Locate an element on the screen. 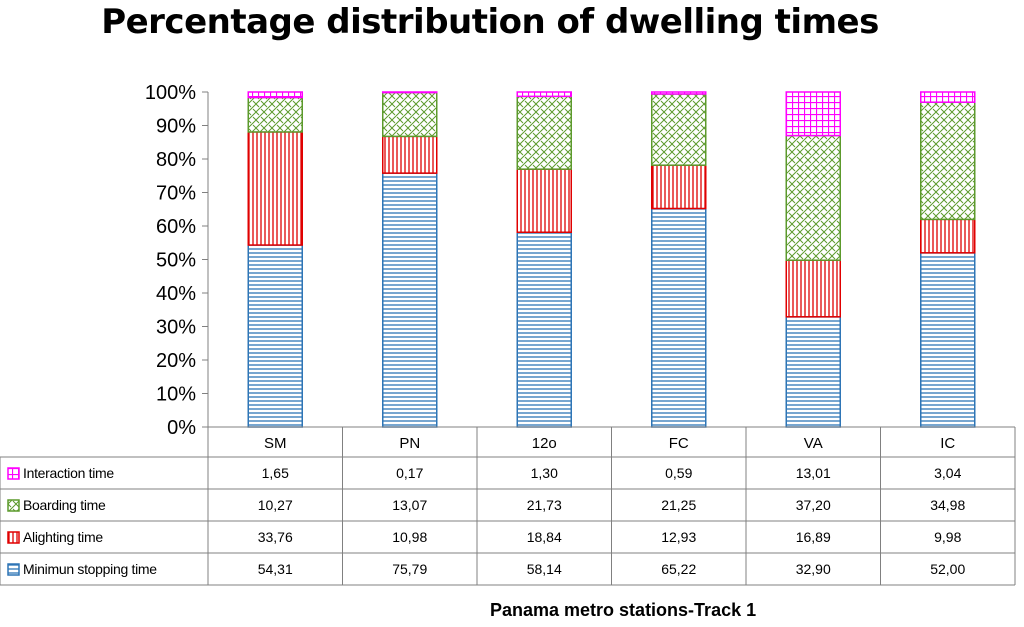  data-label: 13,01 is located at coordinates (813, 473).